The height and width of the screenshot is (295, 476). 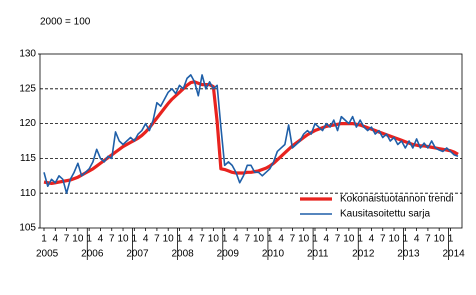 I want to click on year-label: 2014, so click(x=453, y=254).